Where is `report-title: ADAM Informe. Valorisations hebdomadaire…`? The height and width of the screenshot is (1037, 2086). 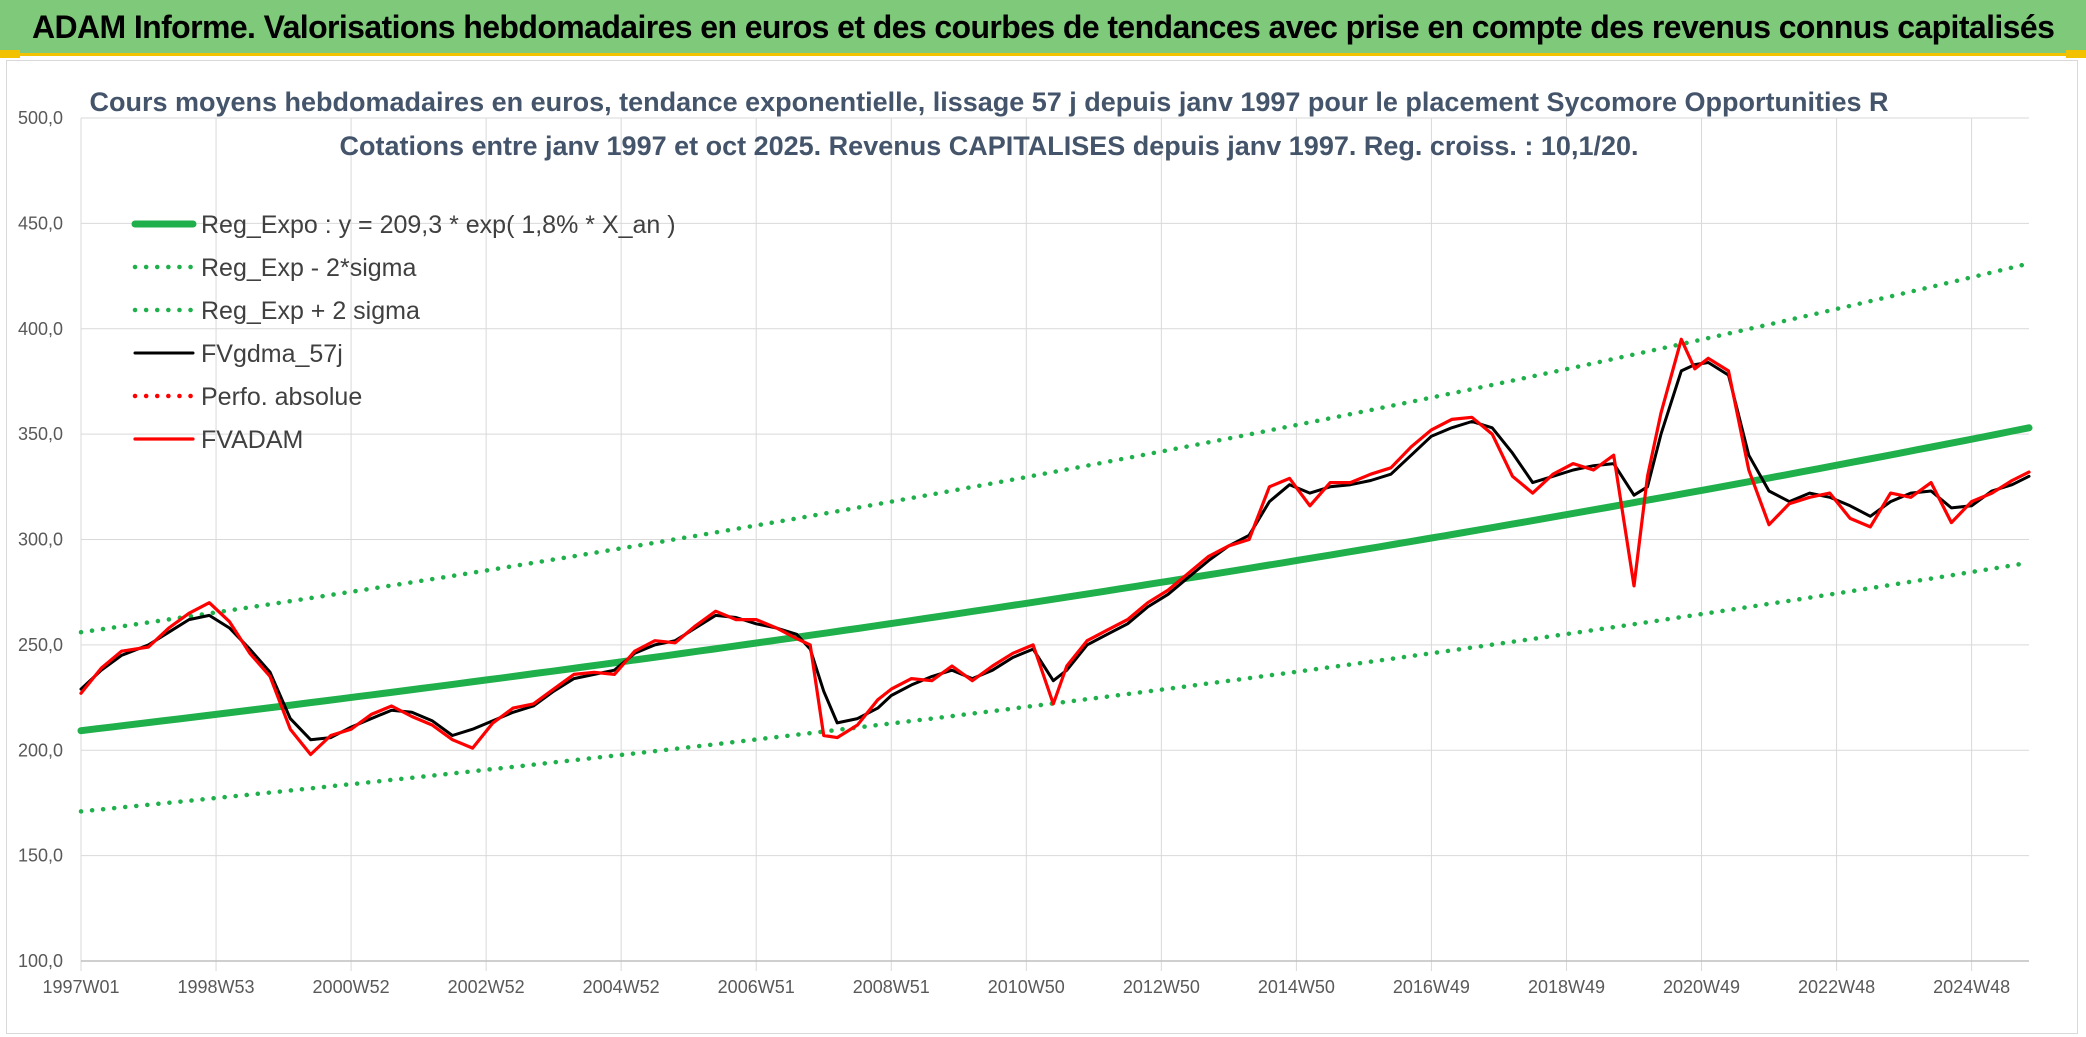
report-title: ADAM Informe. Valorisations hebdomadaire… is located at coordinates (1043, 27).